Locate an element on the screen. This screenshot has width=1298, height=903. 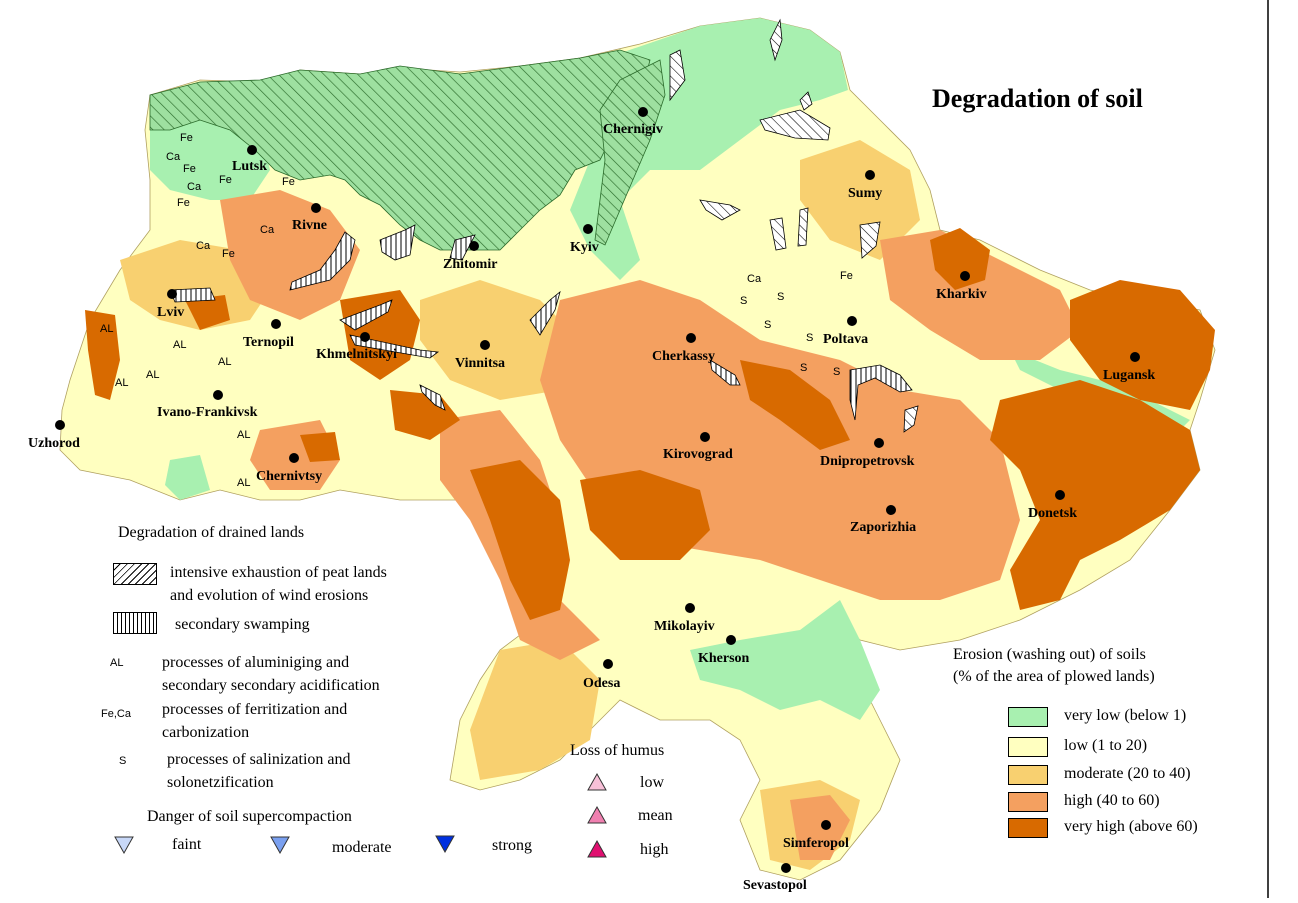
region-high-east is located at coordinates (980, 295).